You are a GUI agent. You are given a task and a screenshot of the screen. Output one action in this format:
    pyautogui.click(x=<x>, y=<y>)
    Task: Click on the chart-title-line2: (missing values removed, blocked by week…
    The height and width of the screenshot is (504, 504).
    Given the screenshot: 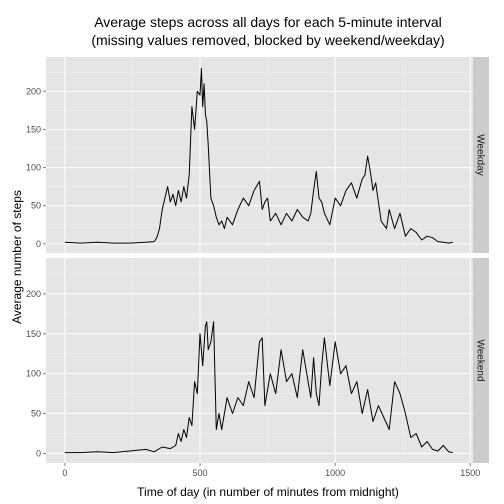 What is the action you would take?
    pyautogui.click(x=267, y=40)
    